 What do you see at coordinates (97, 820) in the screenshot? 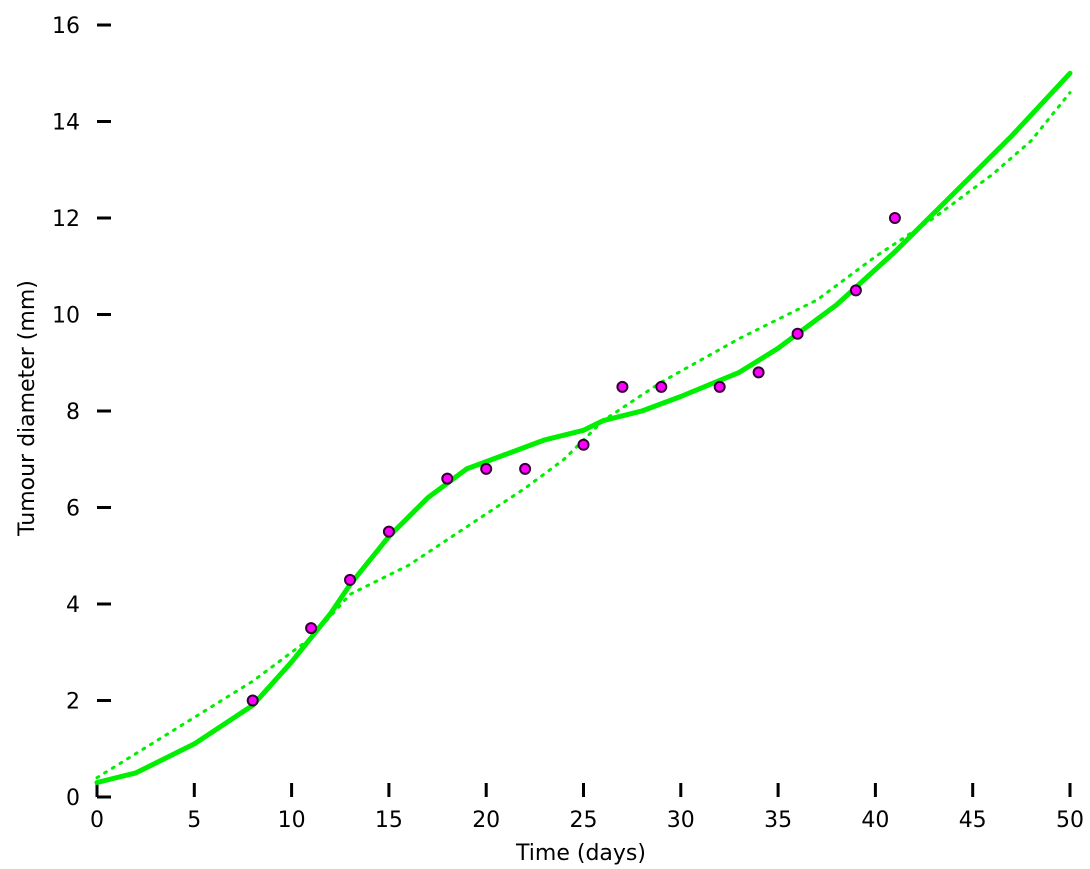
I see `x-tick-label-0: 0` at bounding box center [97, 820].